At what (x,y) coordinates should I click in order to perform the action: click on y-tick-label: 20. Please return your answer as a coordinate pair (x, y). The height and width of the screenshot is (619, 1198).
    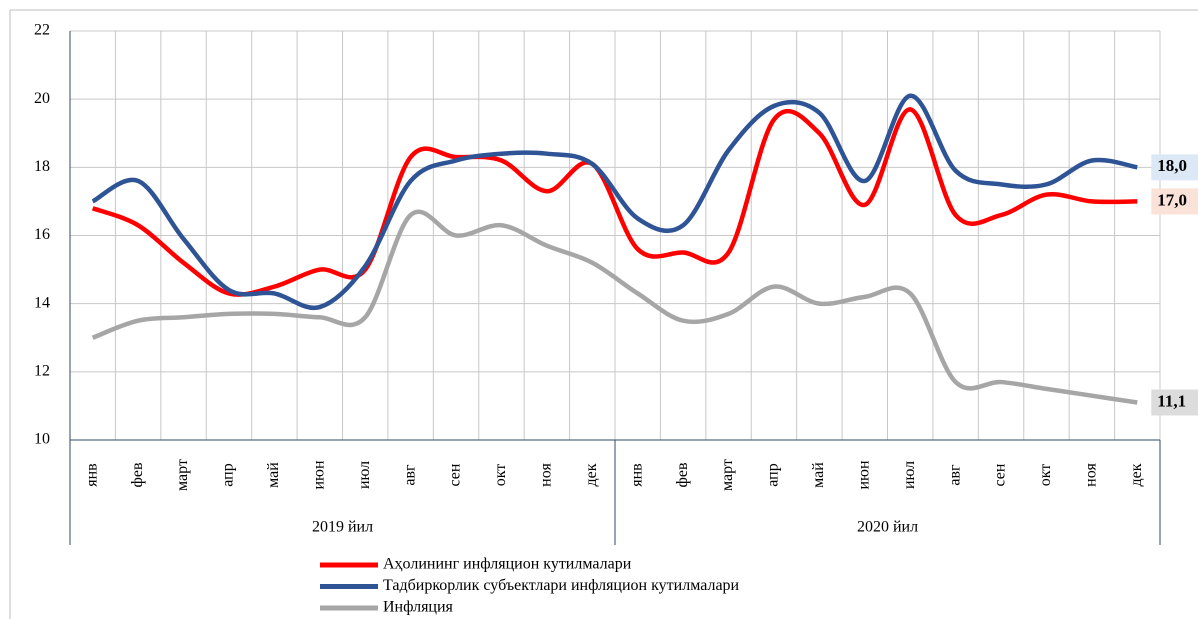
    Looking at the image, I should click on (42, 98).